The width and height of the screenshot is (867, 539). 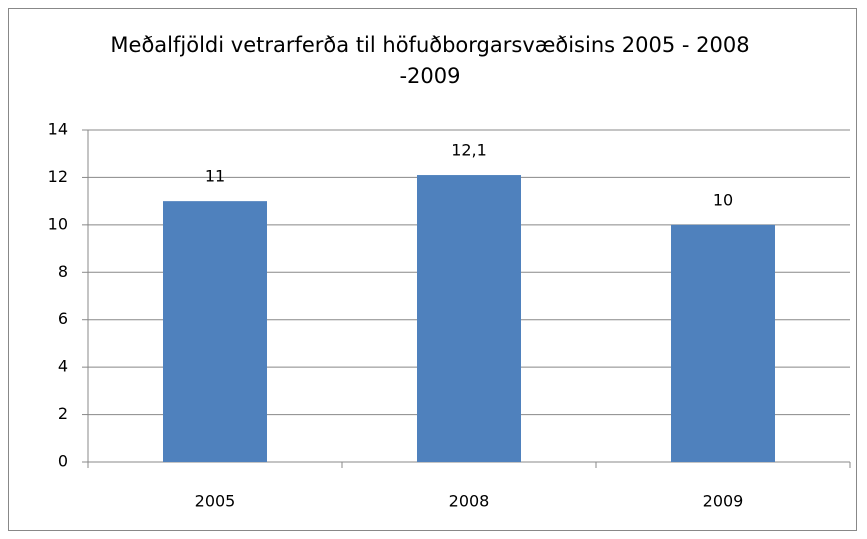 I want to click on value-label: 12,1, so click(x=469, y=150).